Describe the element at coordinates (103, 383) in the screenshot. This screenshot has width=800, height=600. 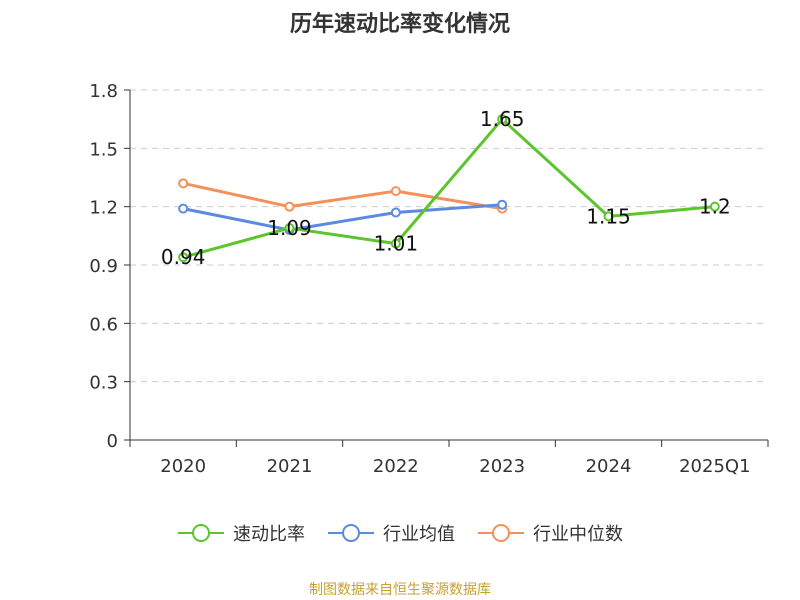
I see `y-tick-label: 0.3` at that location.